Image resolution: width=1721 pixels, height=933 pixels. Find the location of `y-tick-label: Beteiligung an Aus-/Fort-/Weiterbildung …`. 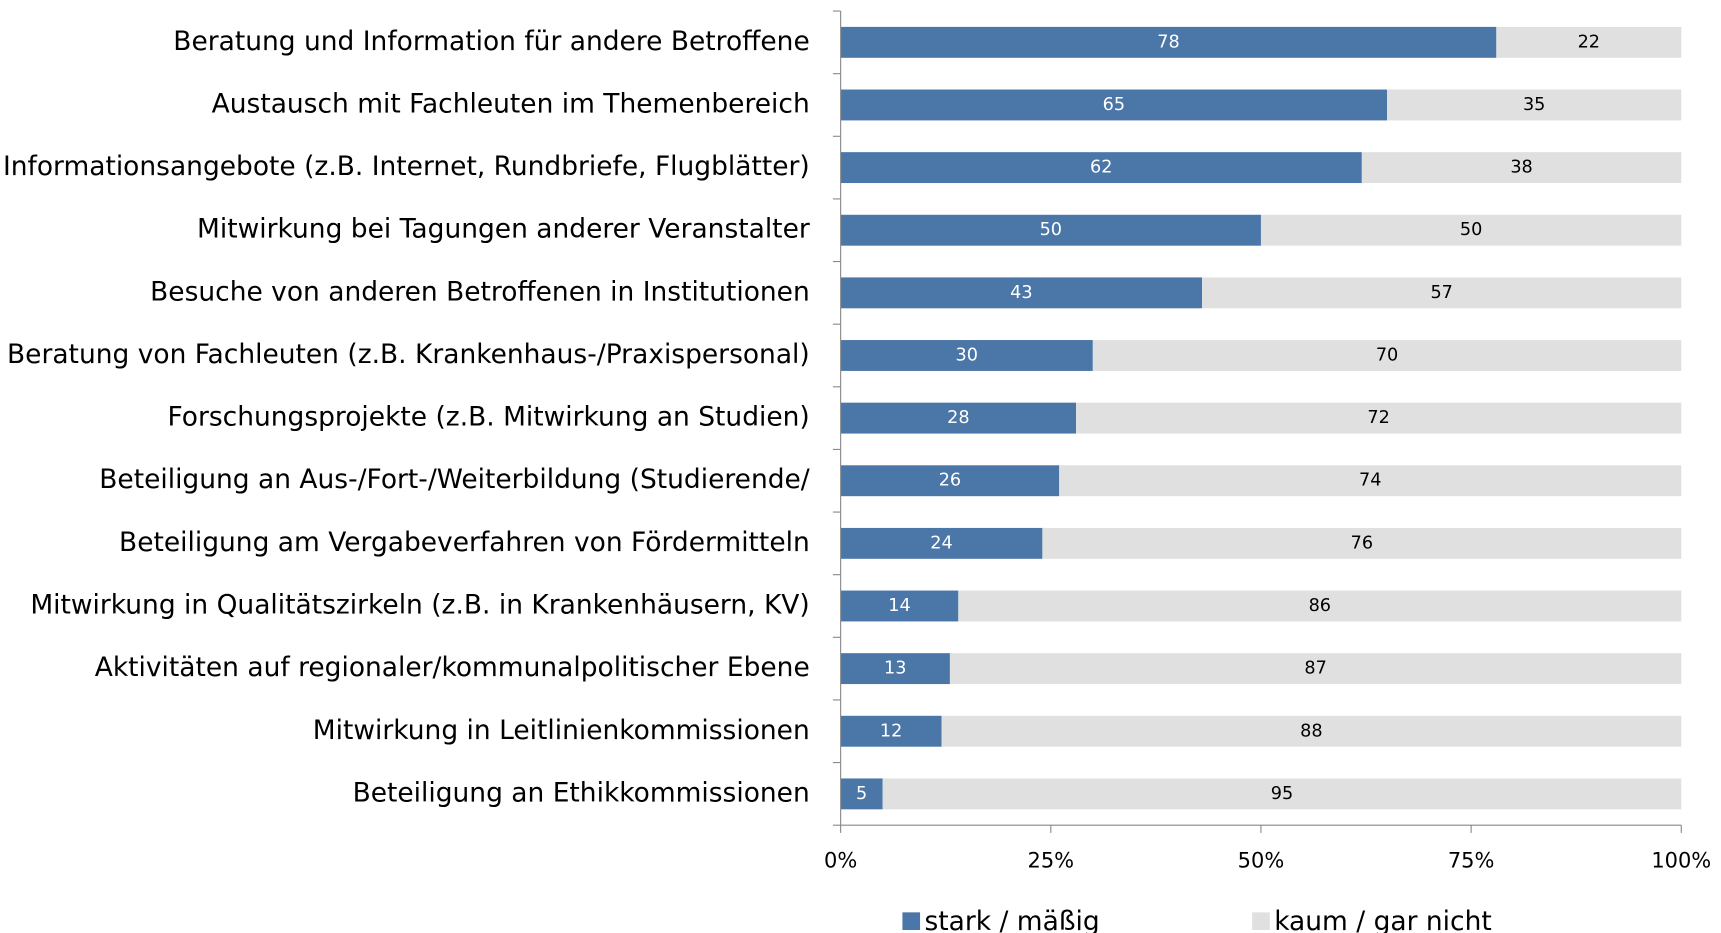

y-tick-label: Beteiligung an Aus-/Fort-/Weiterbildung … is located at coordinates (454, 479).